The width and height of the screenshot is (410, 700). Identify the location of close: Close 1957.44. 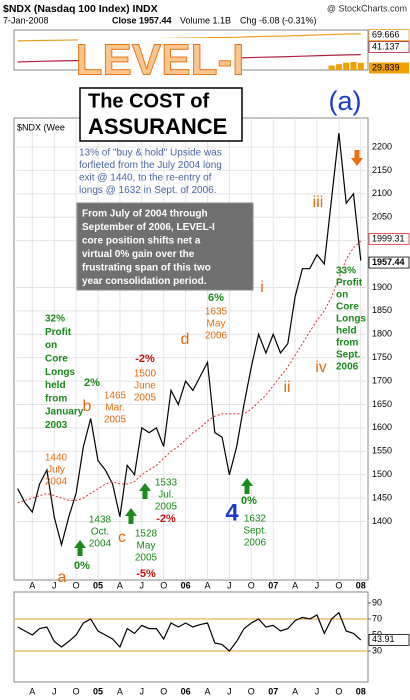
(142, 20).